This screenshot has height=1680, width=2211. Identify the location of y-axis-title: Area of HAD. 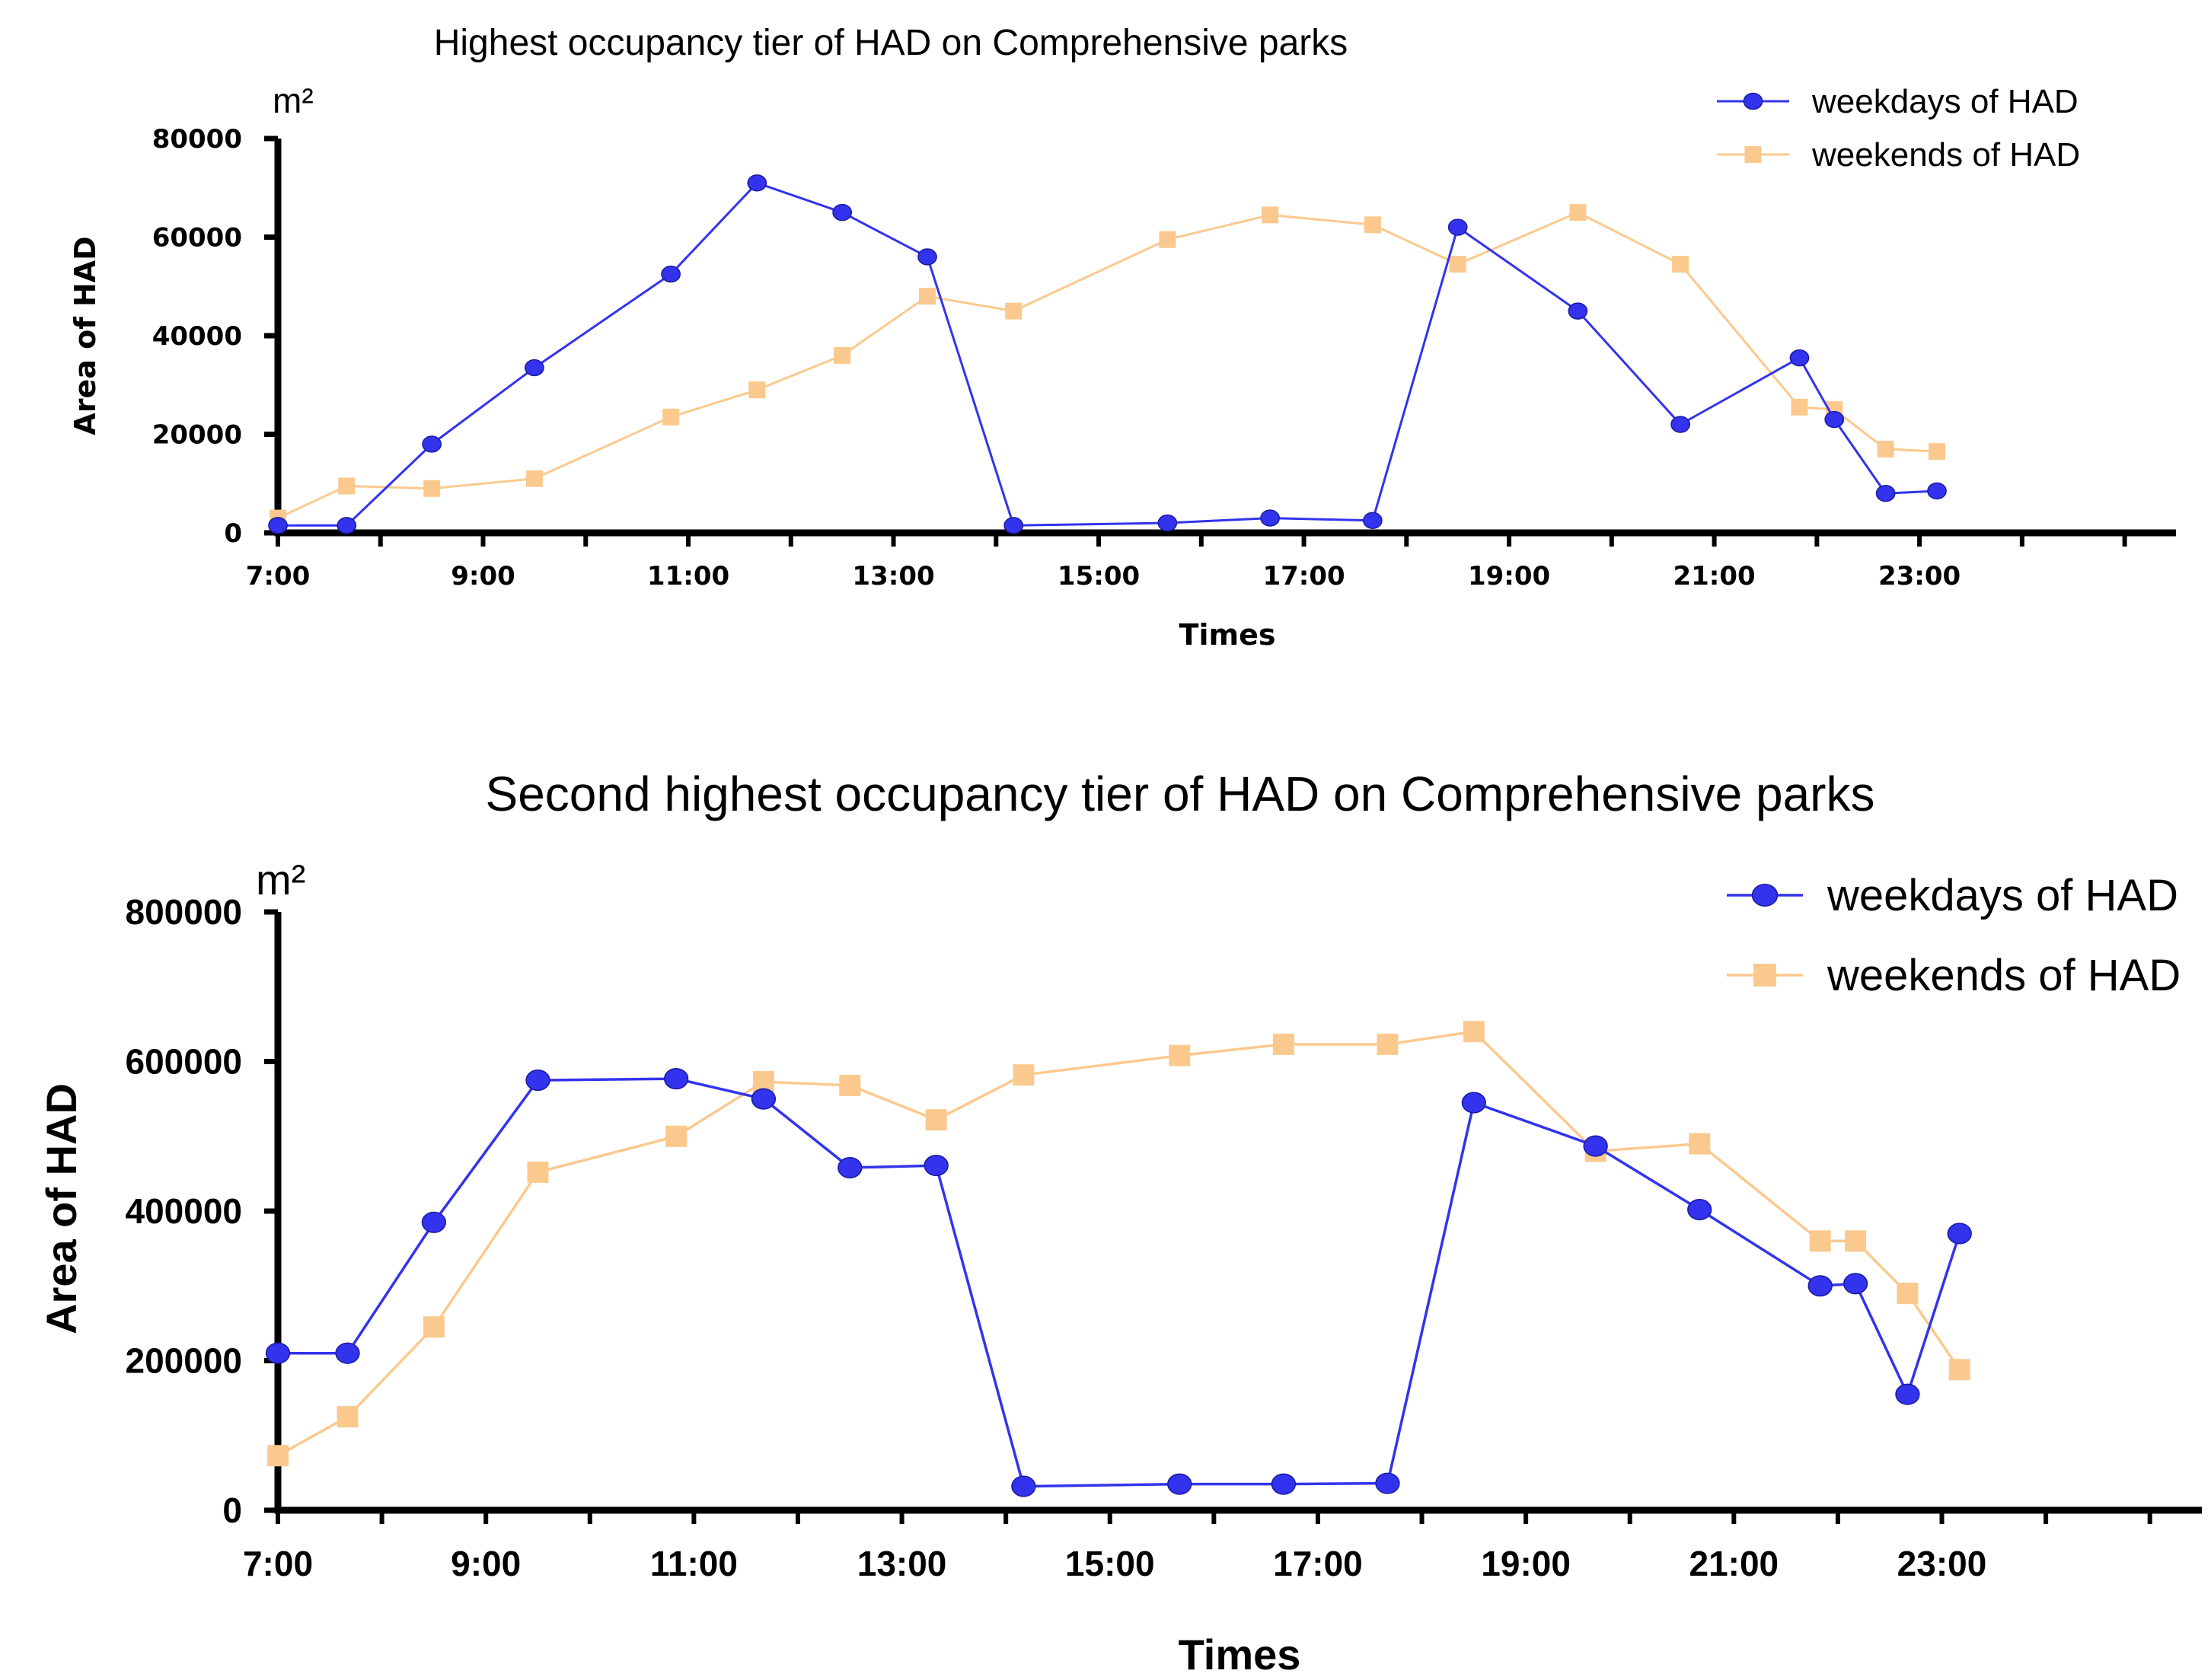
(61, 1208).